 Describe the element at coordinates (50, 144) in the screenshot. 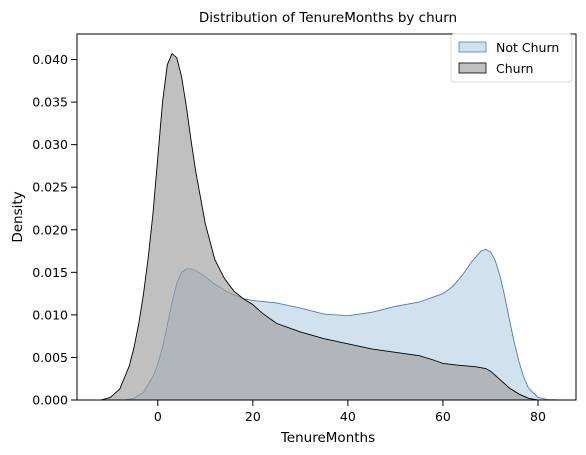

I see `y-tick-label: 0.030` at that location.